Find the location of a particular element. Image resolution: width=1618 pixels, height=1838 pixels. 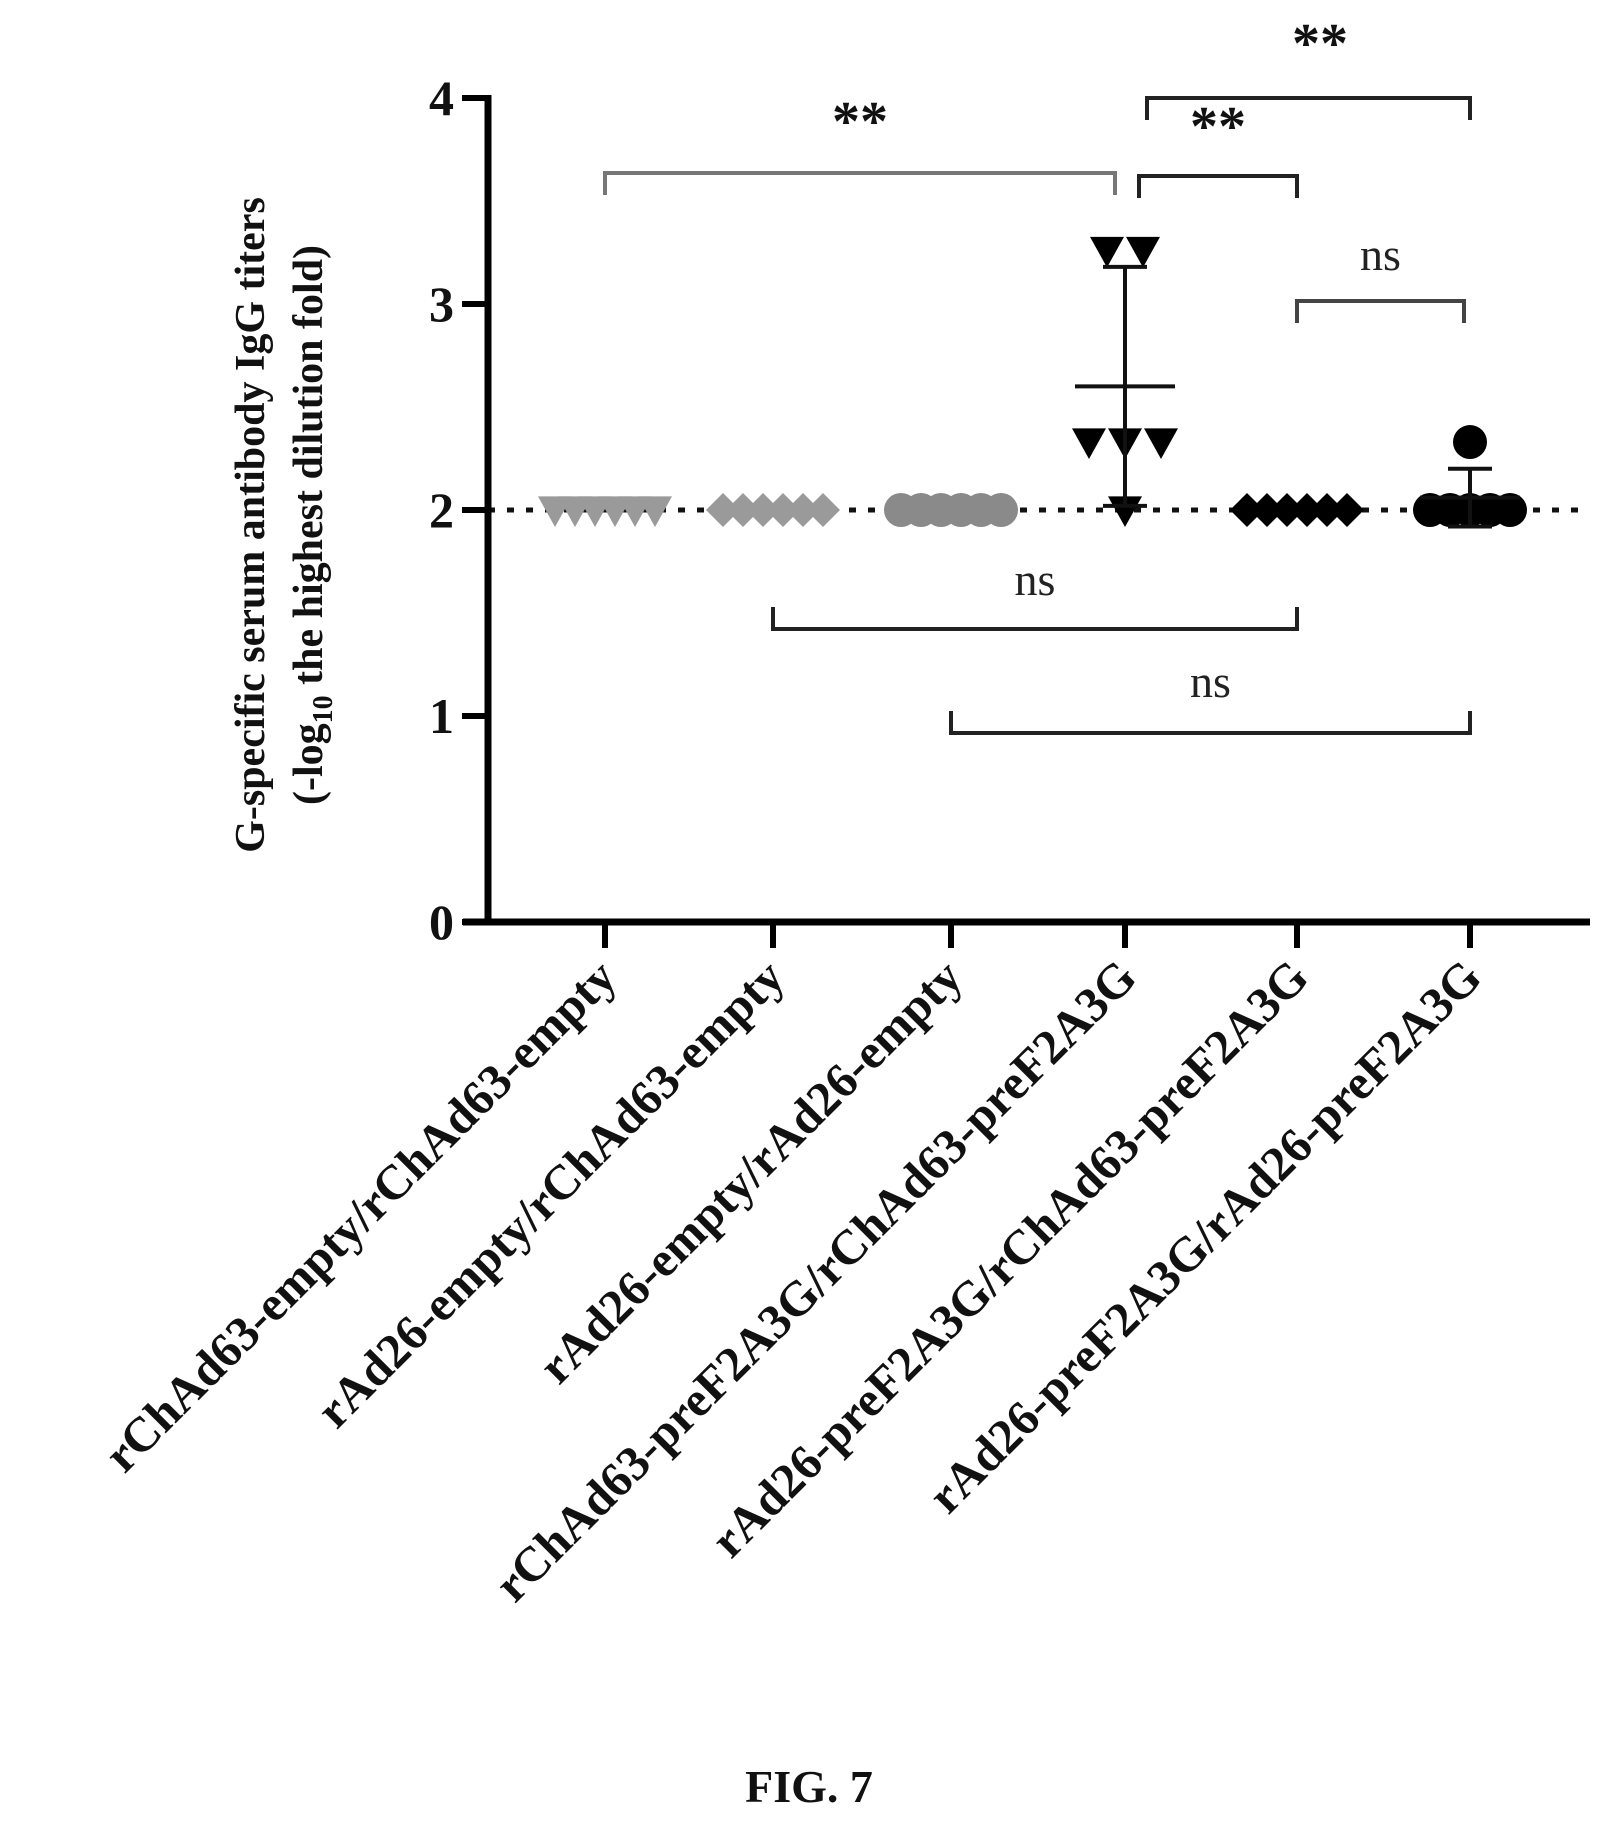

y-tick-label-2: 2 is located at coordinates (441, 510).